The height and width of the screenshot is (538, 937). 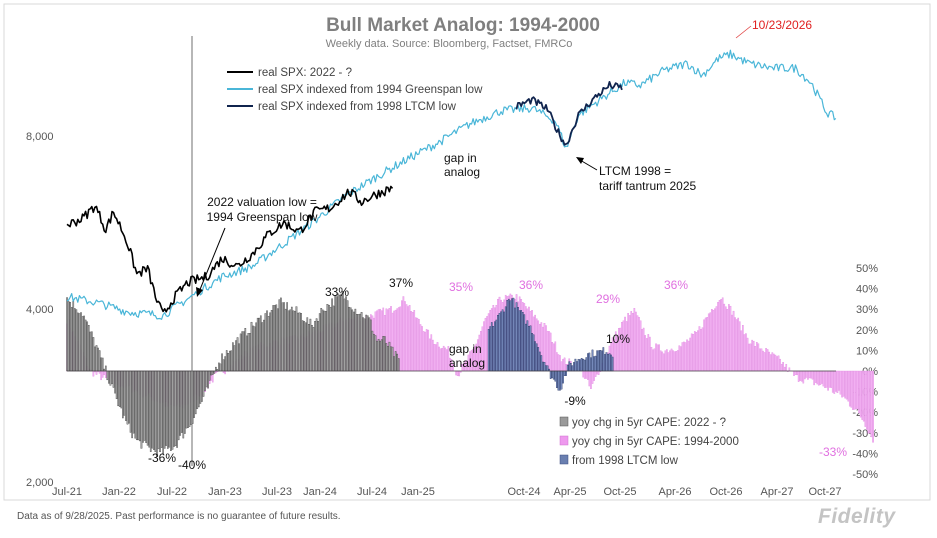 What do you see at coordinates (467, 363) in the screenshot?
I see `annotation-gap-bottom-line2: analog` at bounding box center [467, 363].